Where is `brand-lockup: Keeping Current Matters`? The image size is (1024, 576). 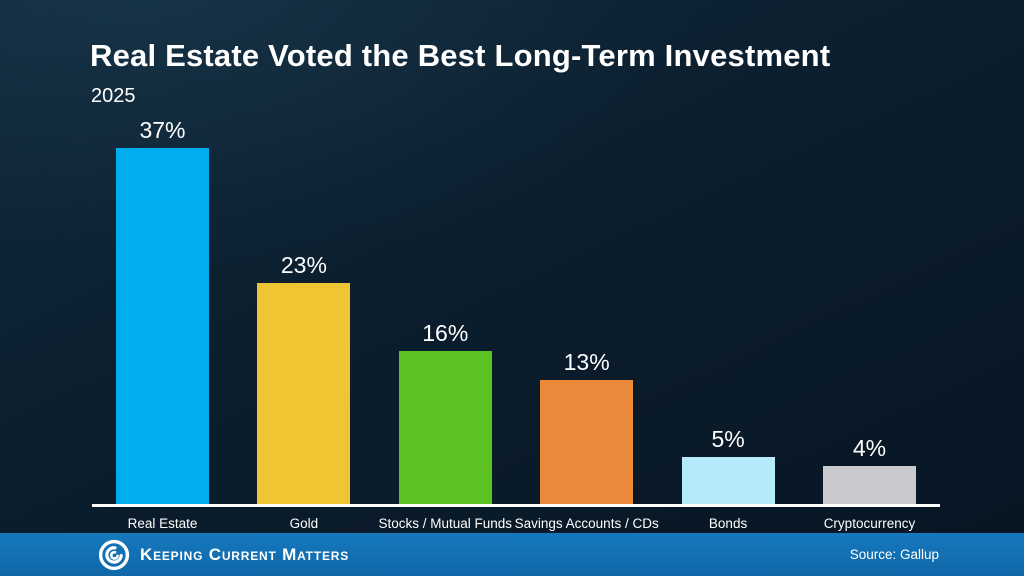 brand-lockup: Keeping Current Matters is located at coordinates (223, 555).